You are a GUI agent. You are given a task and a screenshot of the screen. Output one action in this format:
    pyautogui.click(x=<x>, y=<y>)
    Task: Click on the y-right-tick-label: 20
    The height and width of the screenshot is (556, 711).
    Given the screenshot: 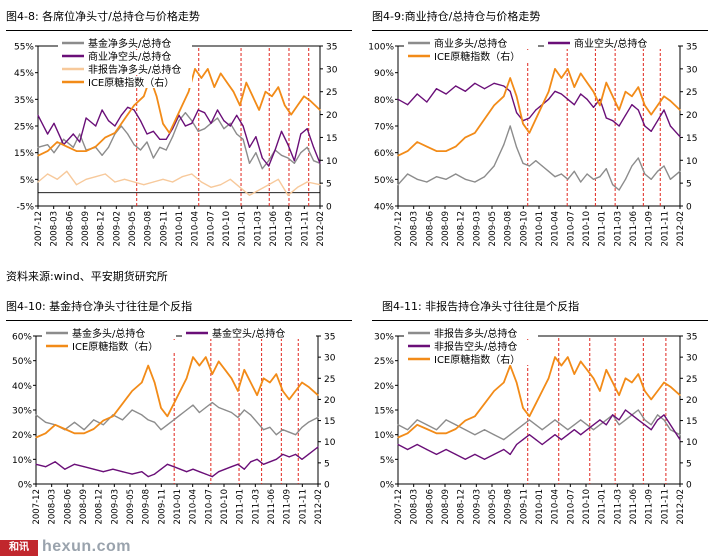 What is the action you would take?
    pyautogui.click(x=692, y=401)
    